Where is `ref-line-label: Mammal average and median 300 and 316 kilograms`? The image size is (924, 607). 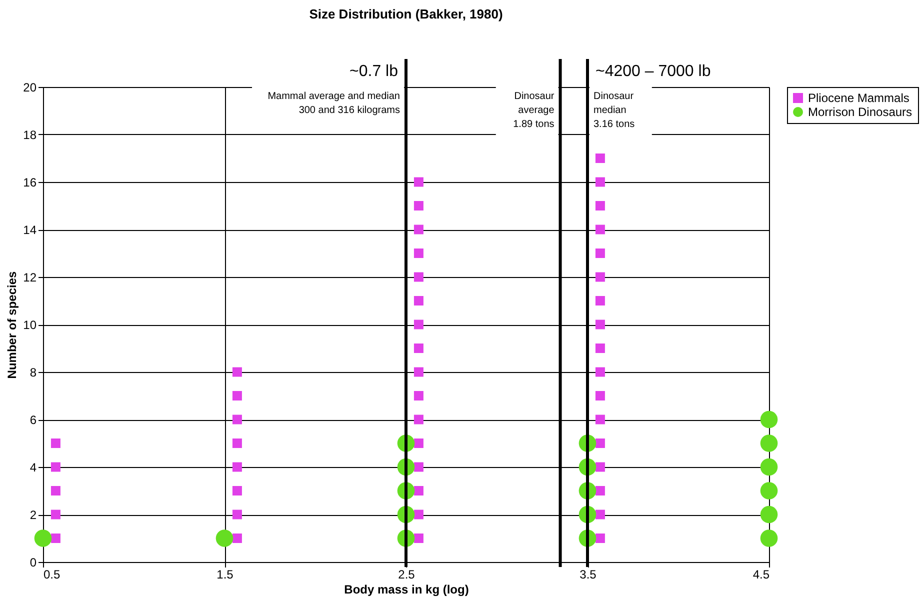
ref-line-label: Mammal average and median 300 and 316 kilograms is located at coordinates (334, 103).